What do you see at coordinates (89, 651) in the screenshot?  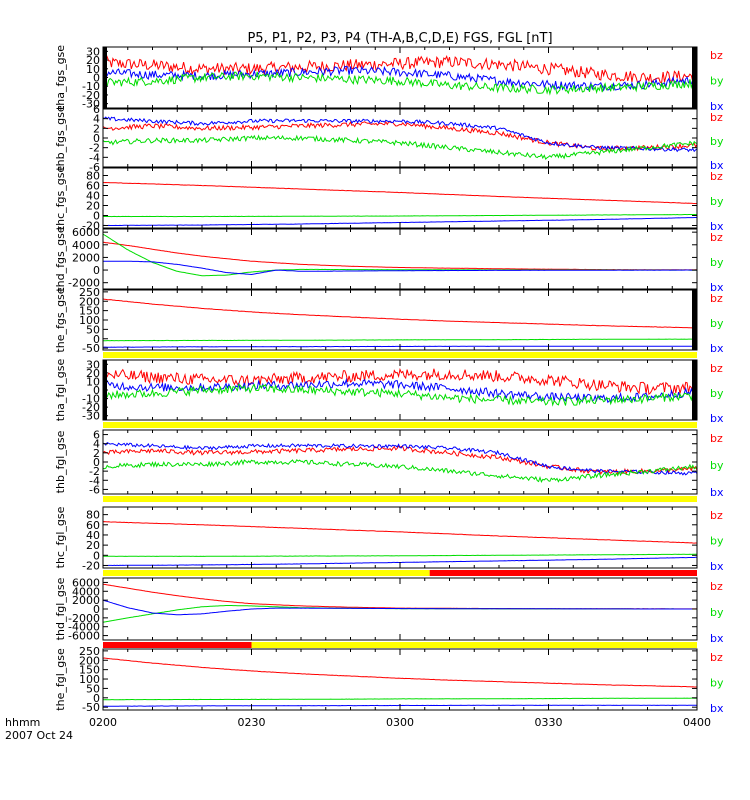 I see `y-tick-label: 250` at bounding box center [89, 651].